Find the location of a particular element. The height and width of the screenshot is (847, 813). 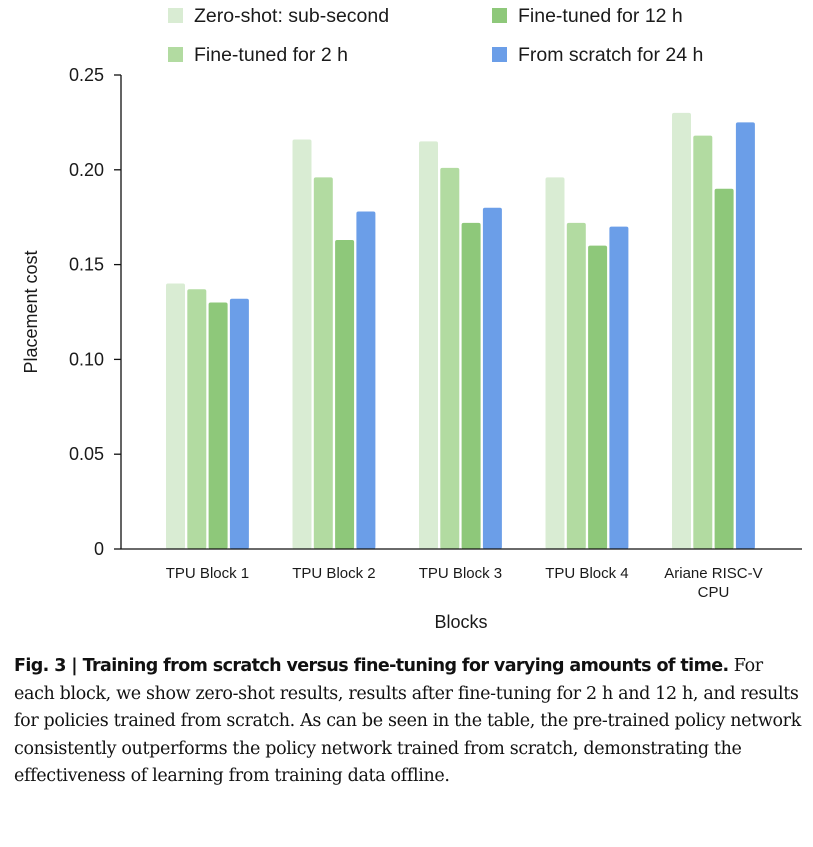

legend-label: Fine-tuned for 2 h is located at coordinates (271, 55).